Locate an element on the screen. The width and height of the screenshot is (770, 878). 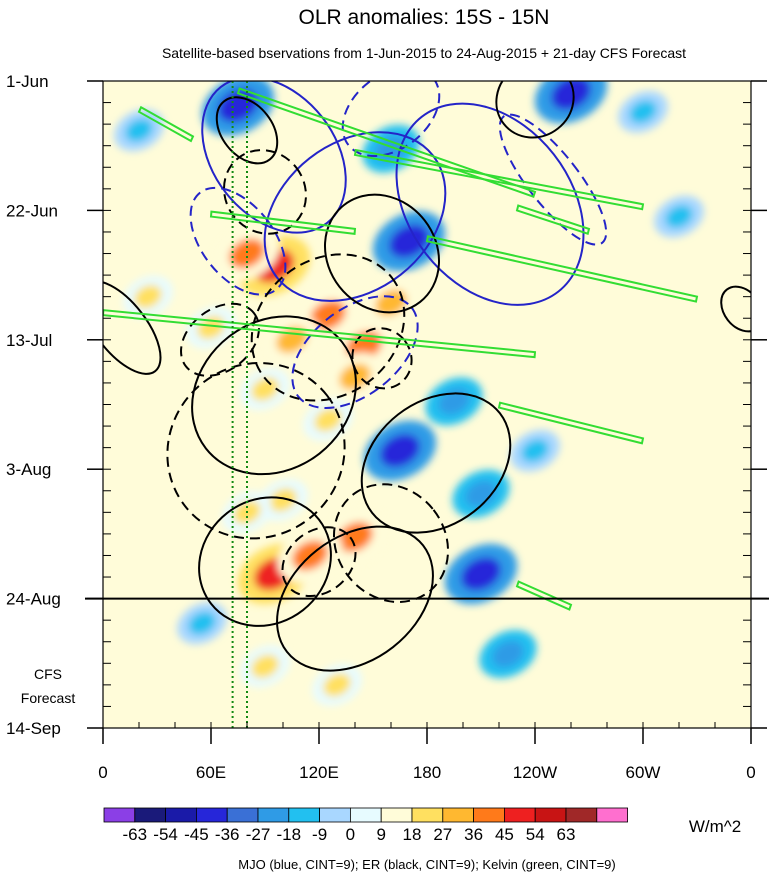
x-axis: 0 60E 120E 180 120W 60W 0 is located at coordinates (427, 752).